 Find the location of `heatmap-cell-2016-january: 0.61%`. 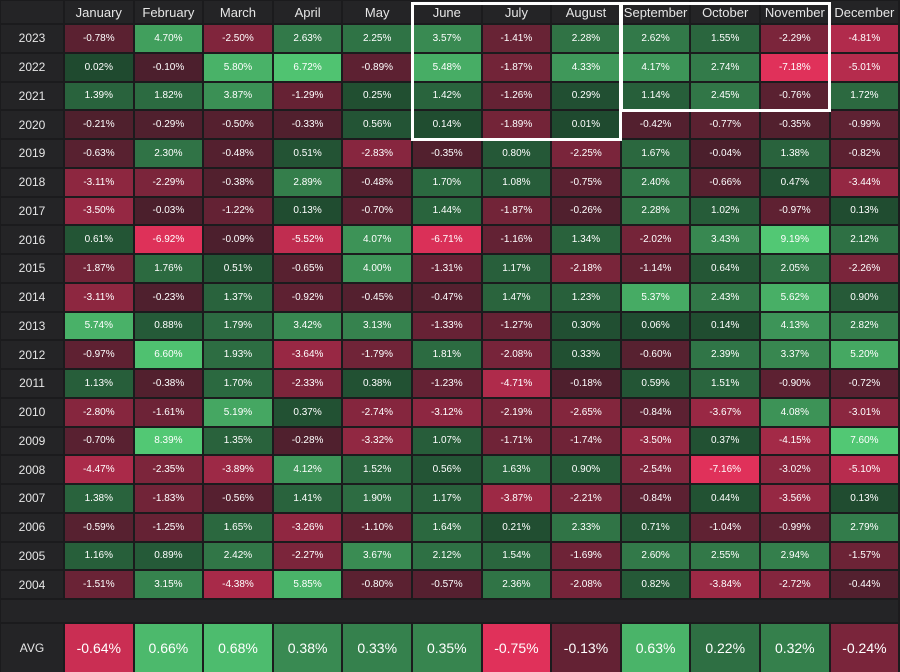

heatmap-cell-2016-january: 0.61% is located at coordinates (99, 239).